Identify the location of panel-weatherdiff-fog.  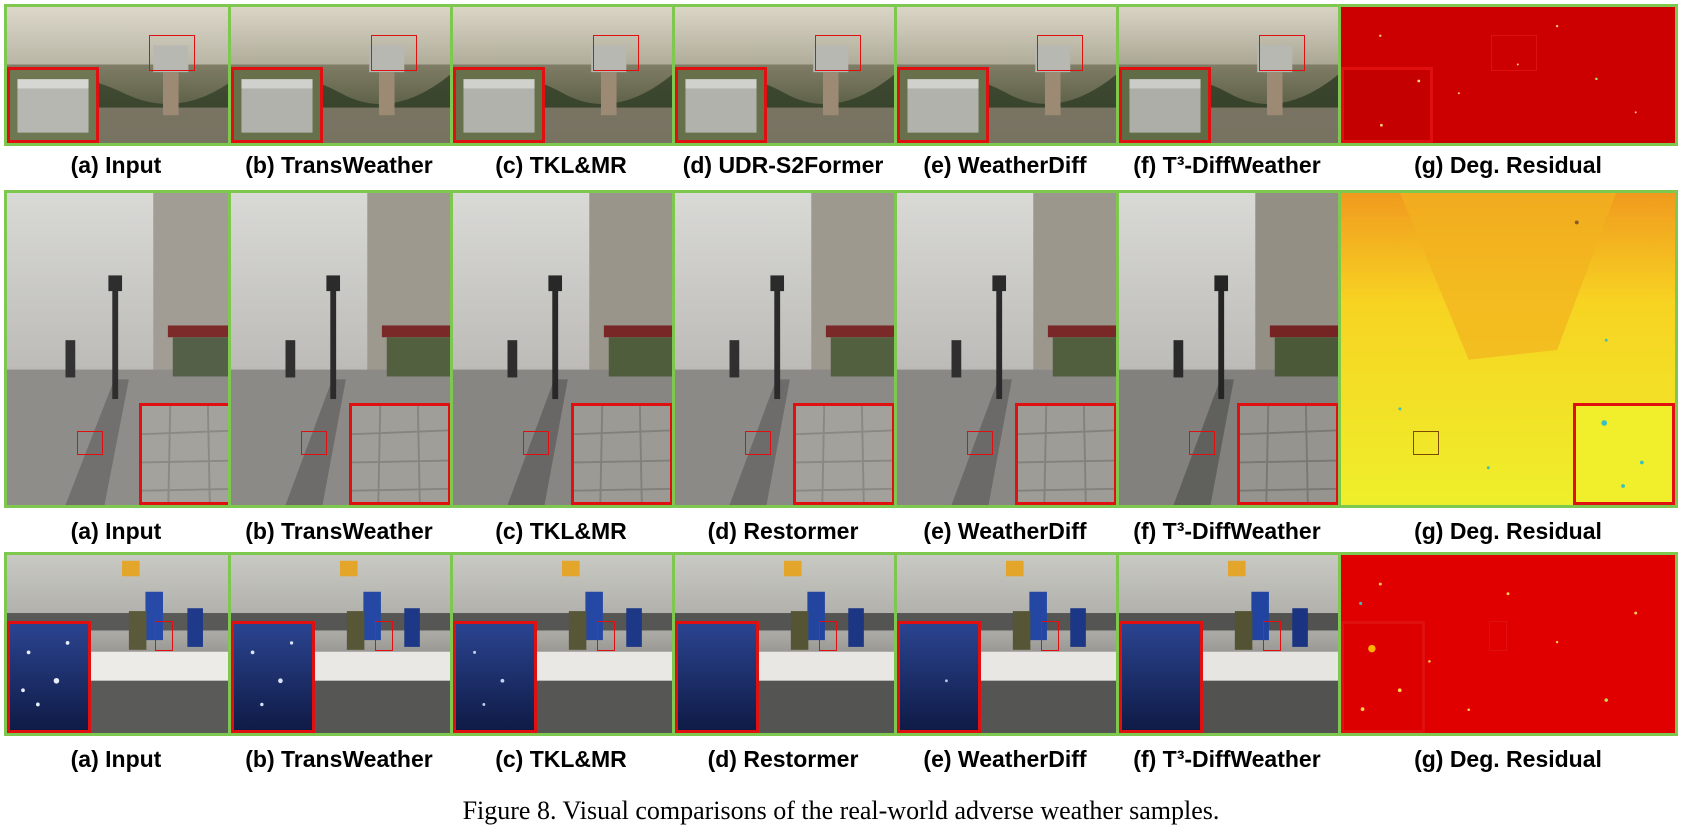
(1007, 349).